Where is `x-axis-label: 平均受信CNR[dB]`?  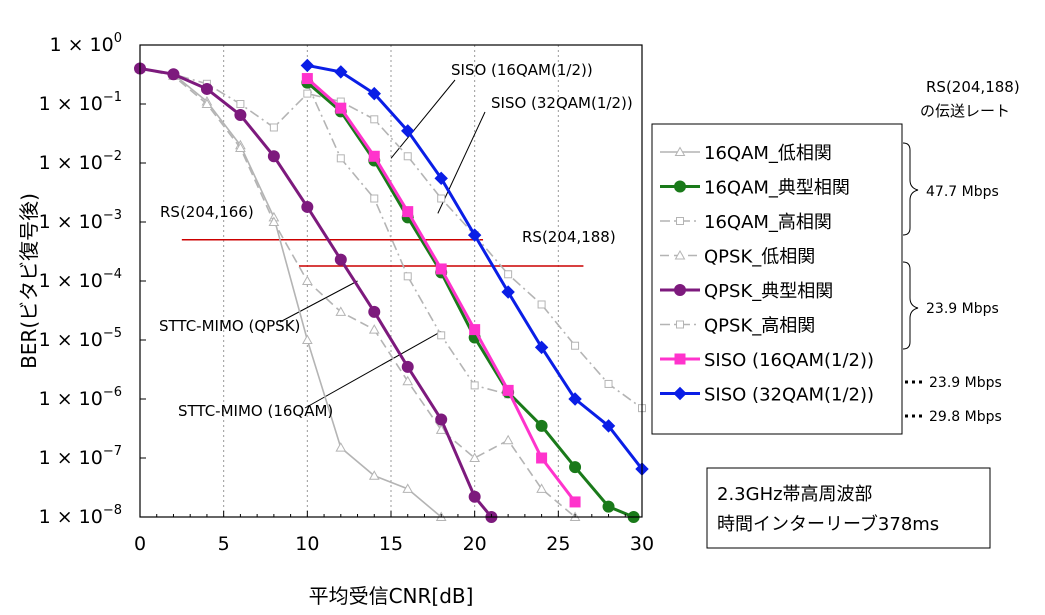
x-axis-label: 平均受信CNR[dB] is located at coordinates (391, 596).